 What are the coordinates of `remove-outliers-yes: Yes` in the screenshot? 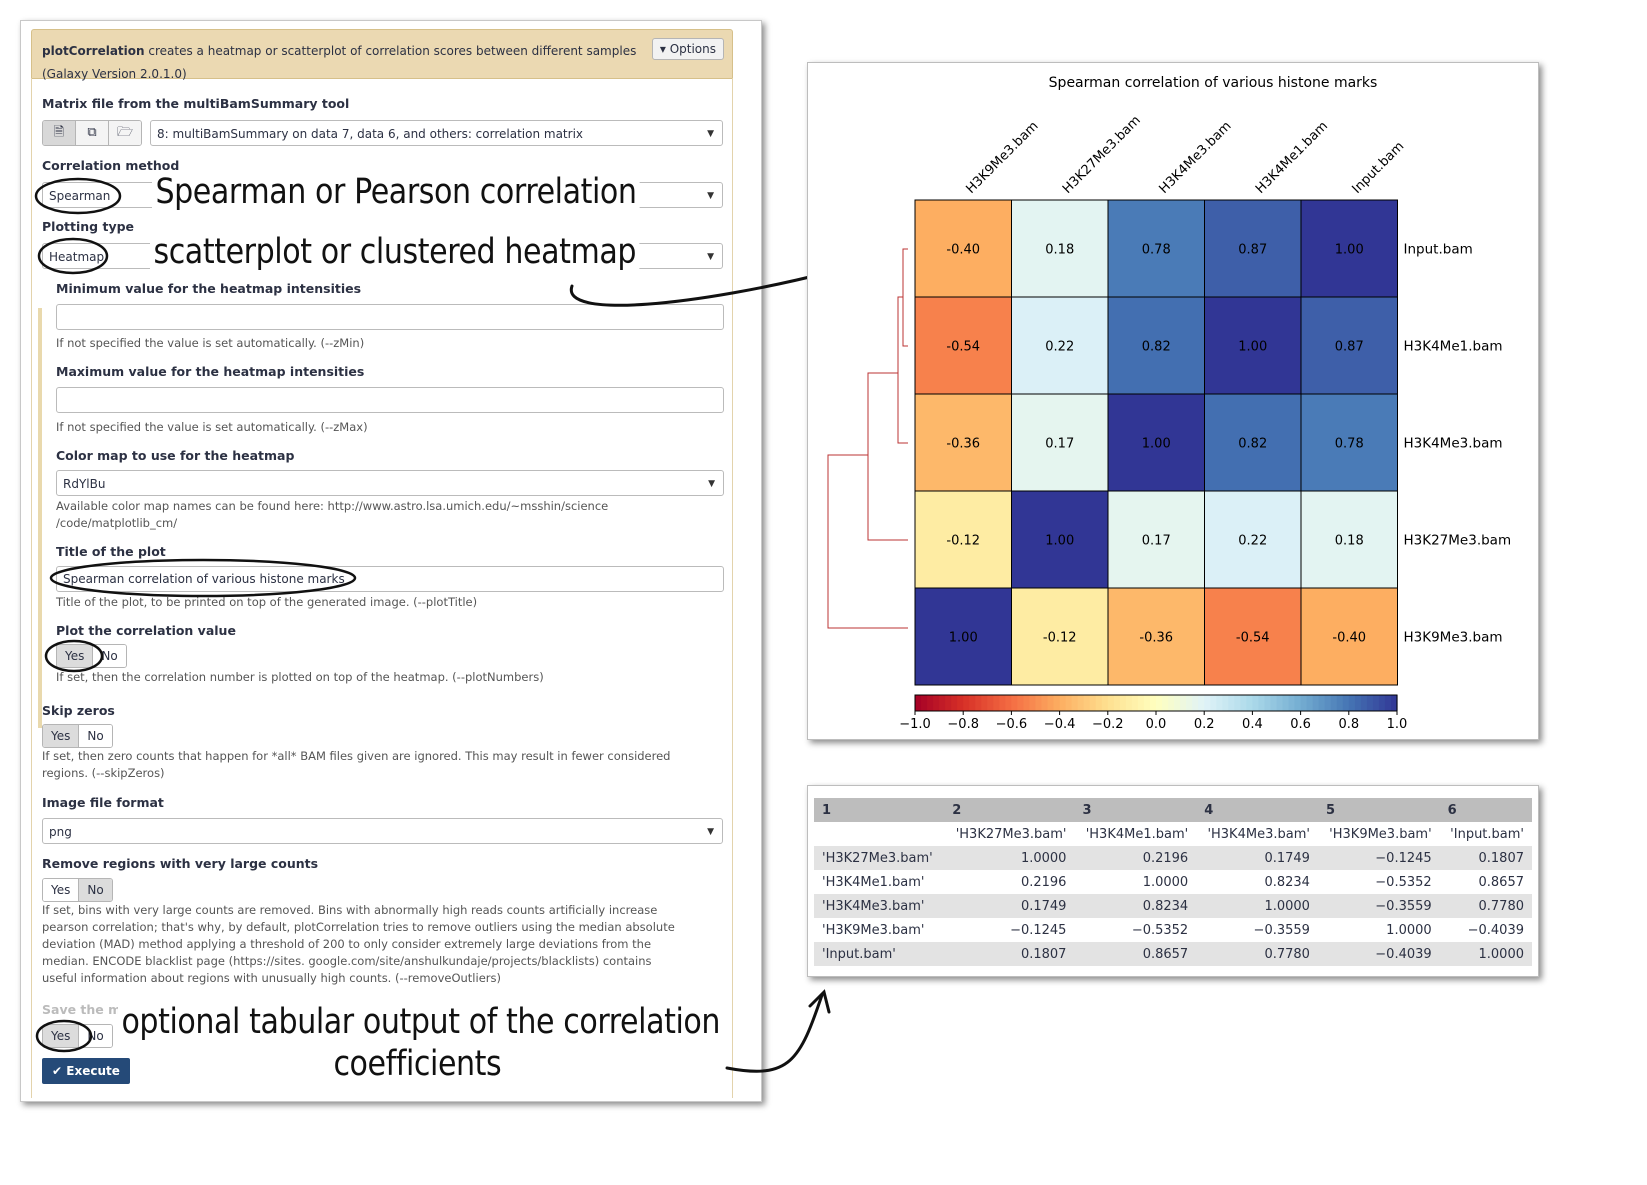 It's located at (61, 890).